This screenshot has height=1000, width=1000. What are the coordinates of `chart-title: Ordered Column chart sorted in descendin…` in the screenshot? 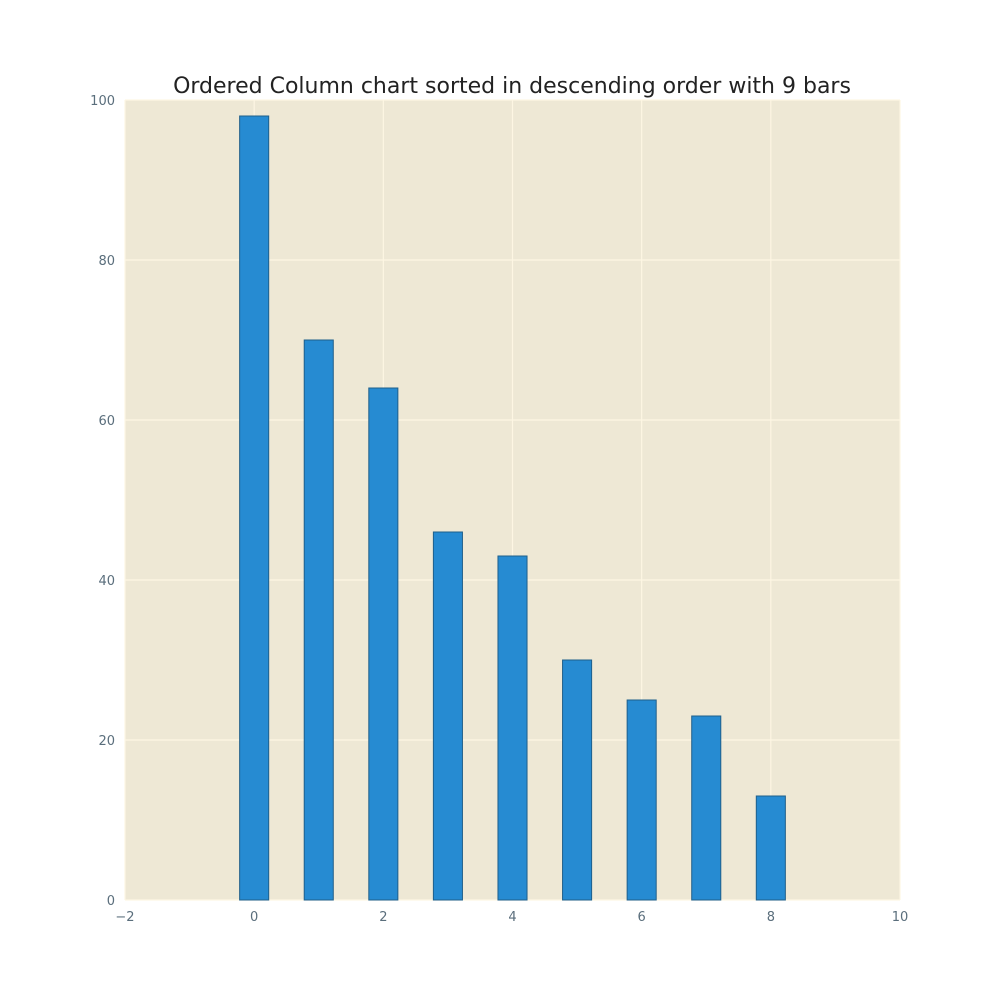 It's located at (512, 86).